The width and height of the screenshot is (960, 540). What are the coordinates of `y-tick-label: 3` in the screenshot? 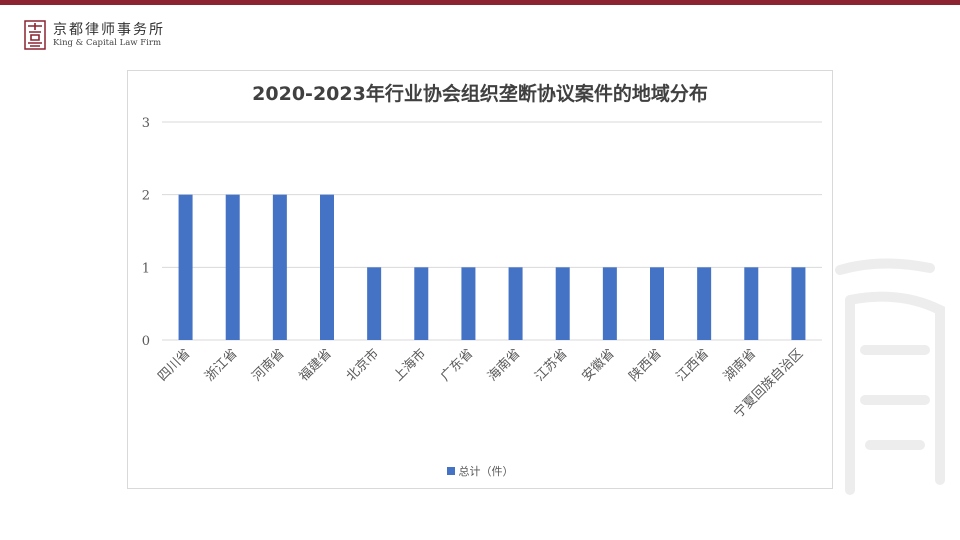 It's located at (146, 123).